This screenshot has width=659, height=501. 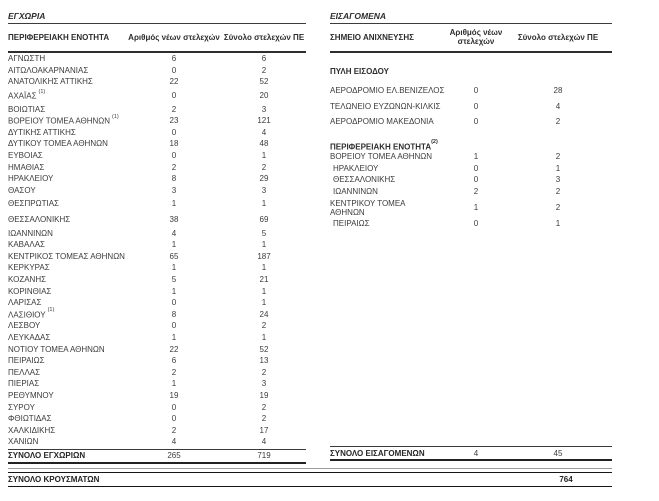 What do you see at coordinates (32, 430) in the screenshot?
I see `row-label-text: ΧΑΛΚΙΔΙΚΗΣ` at bounding box center [32, 430].